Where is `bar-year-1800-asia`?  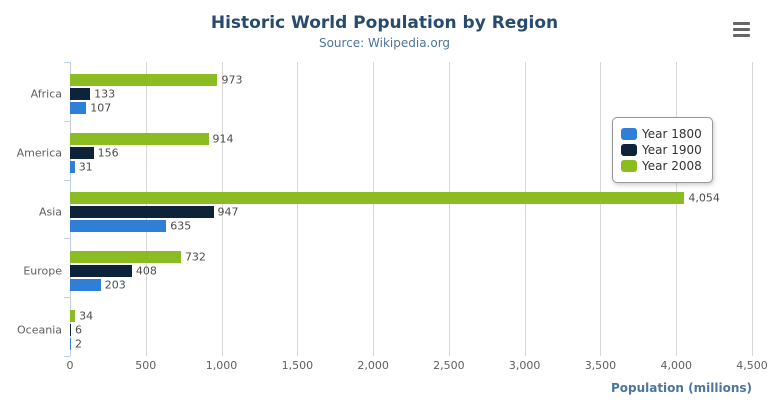
bar-year-1800-asia is located at coordinates (118, 226).